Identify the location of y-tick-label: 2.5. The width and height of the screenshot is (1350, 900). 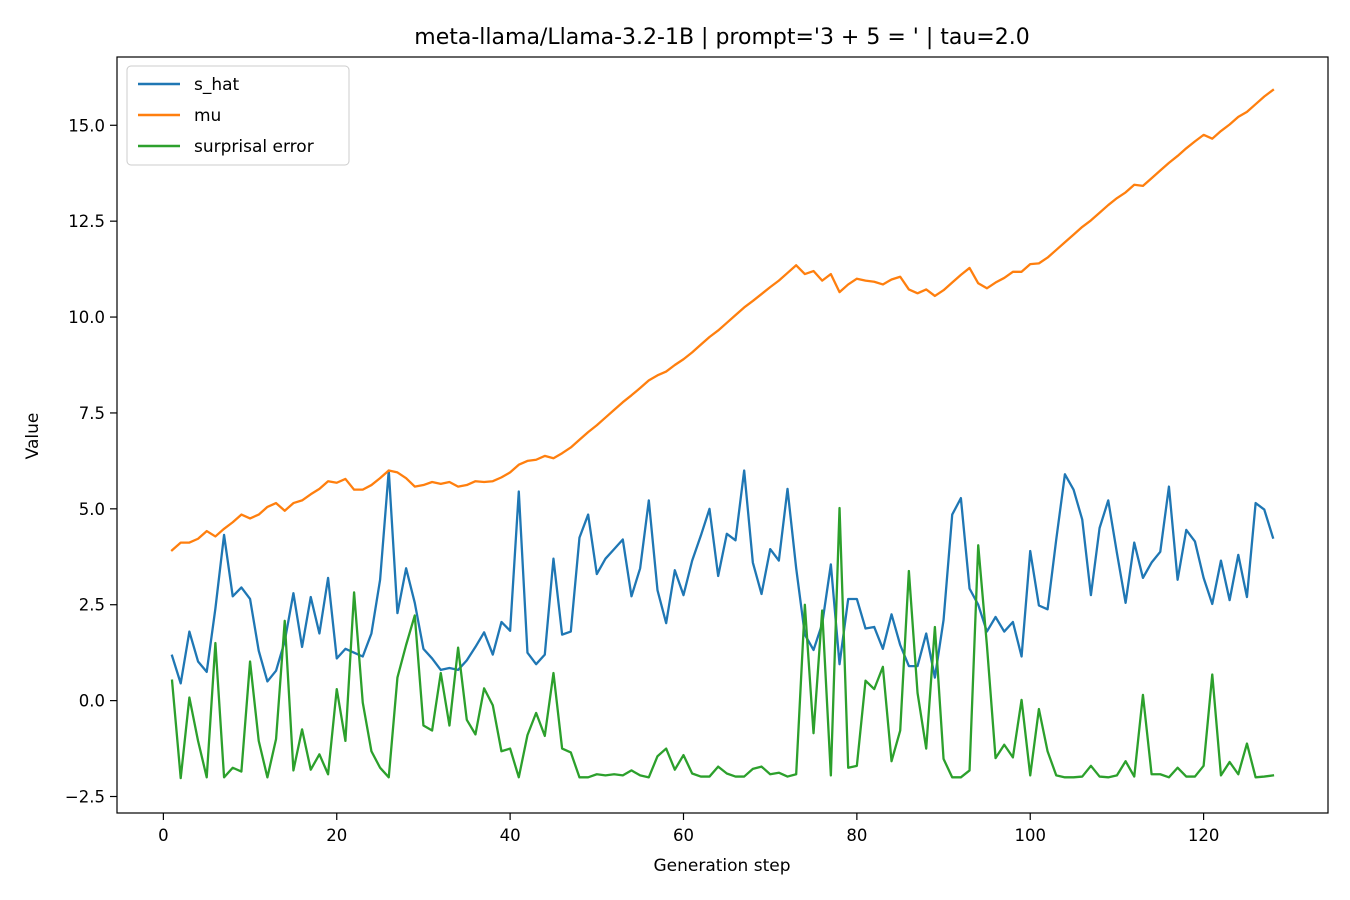
(92, 605).